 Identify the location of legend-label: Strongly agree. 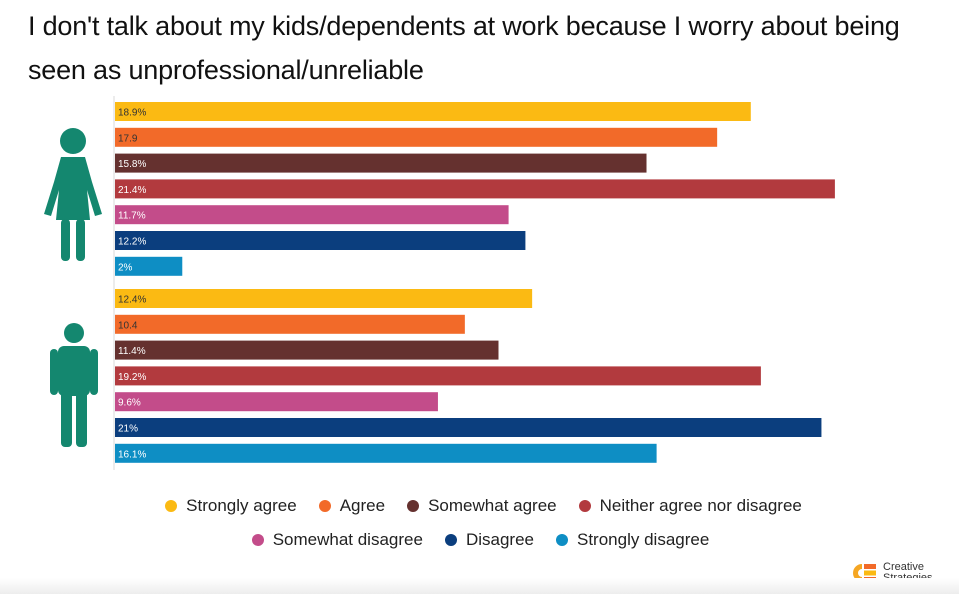
(241, 505).